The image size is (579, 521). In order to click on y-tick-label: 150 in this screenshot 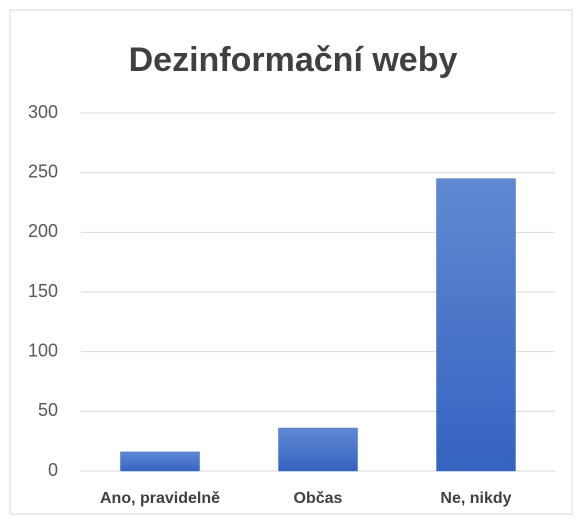, I will do `click(43, 291)`.